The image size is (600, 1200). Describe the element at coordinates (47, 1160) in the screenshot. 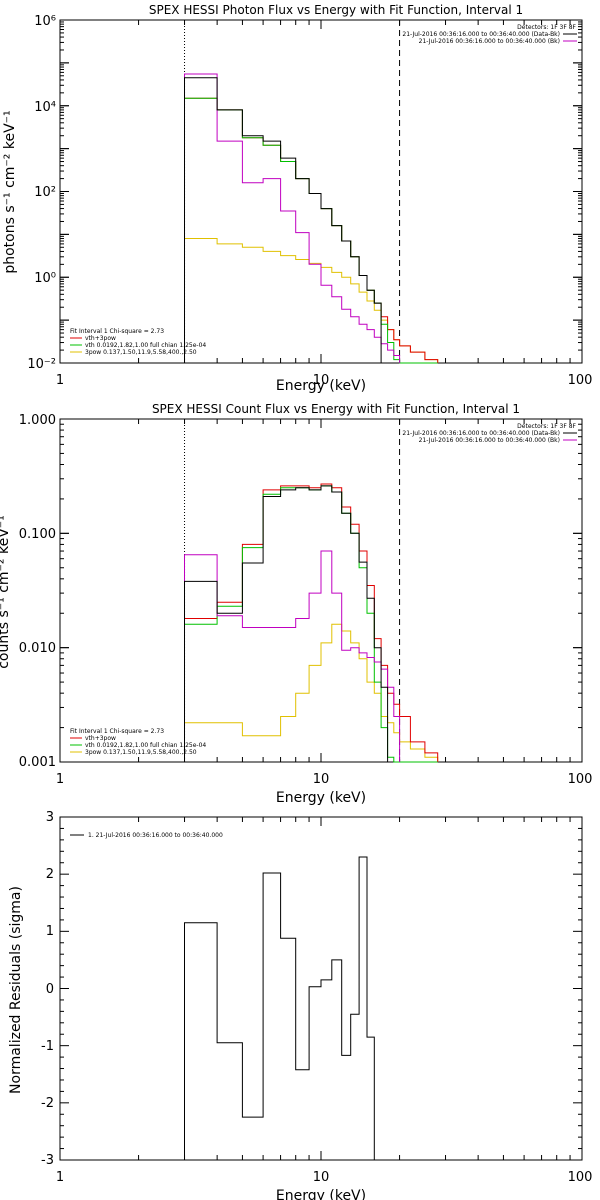

I see `y-tick-label: -3` at that location.